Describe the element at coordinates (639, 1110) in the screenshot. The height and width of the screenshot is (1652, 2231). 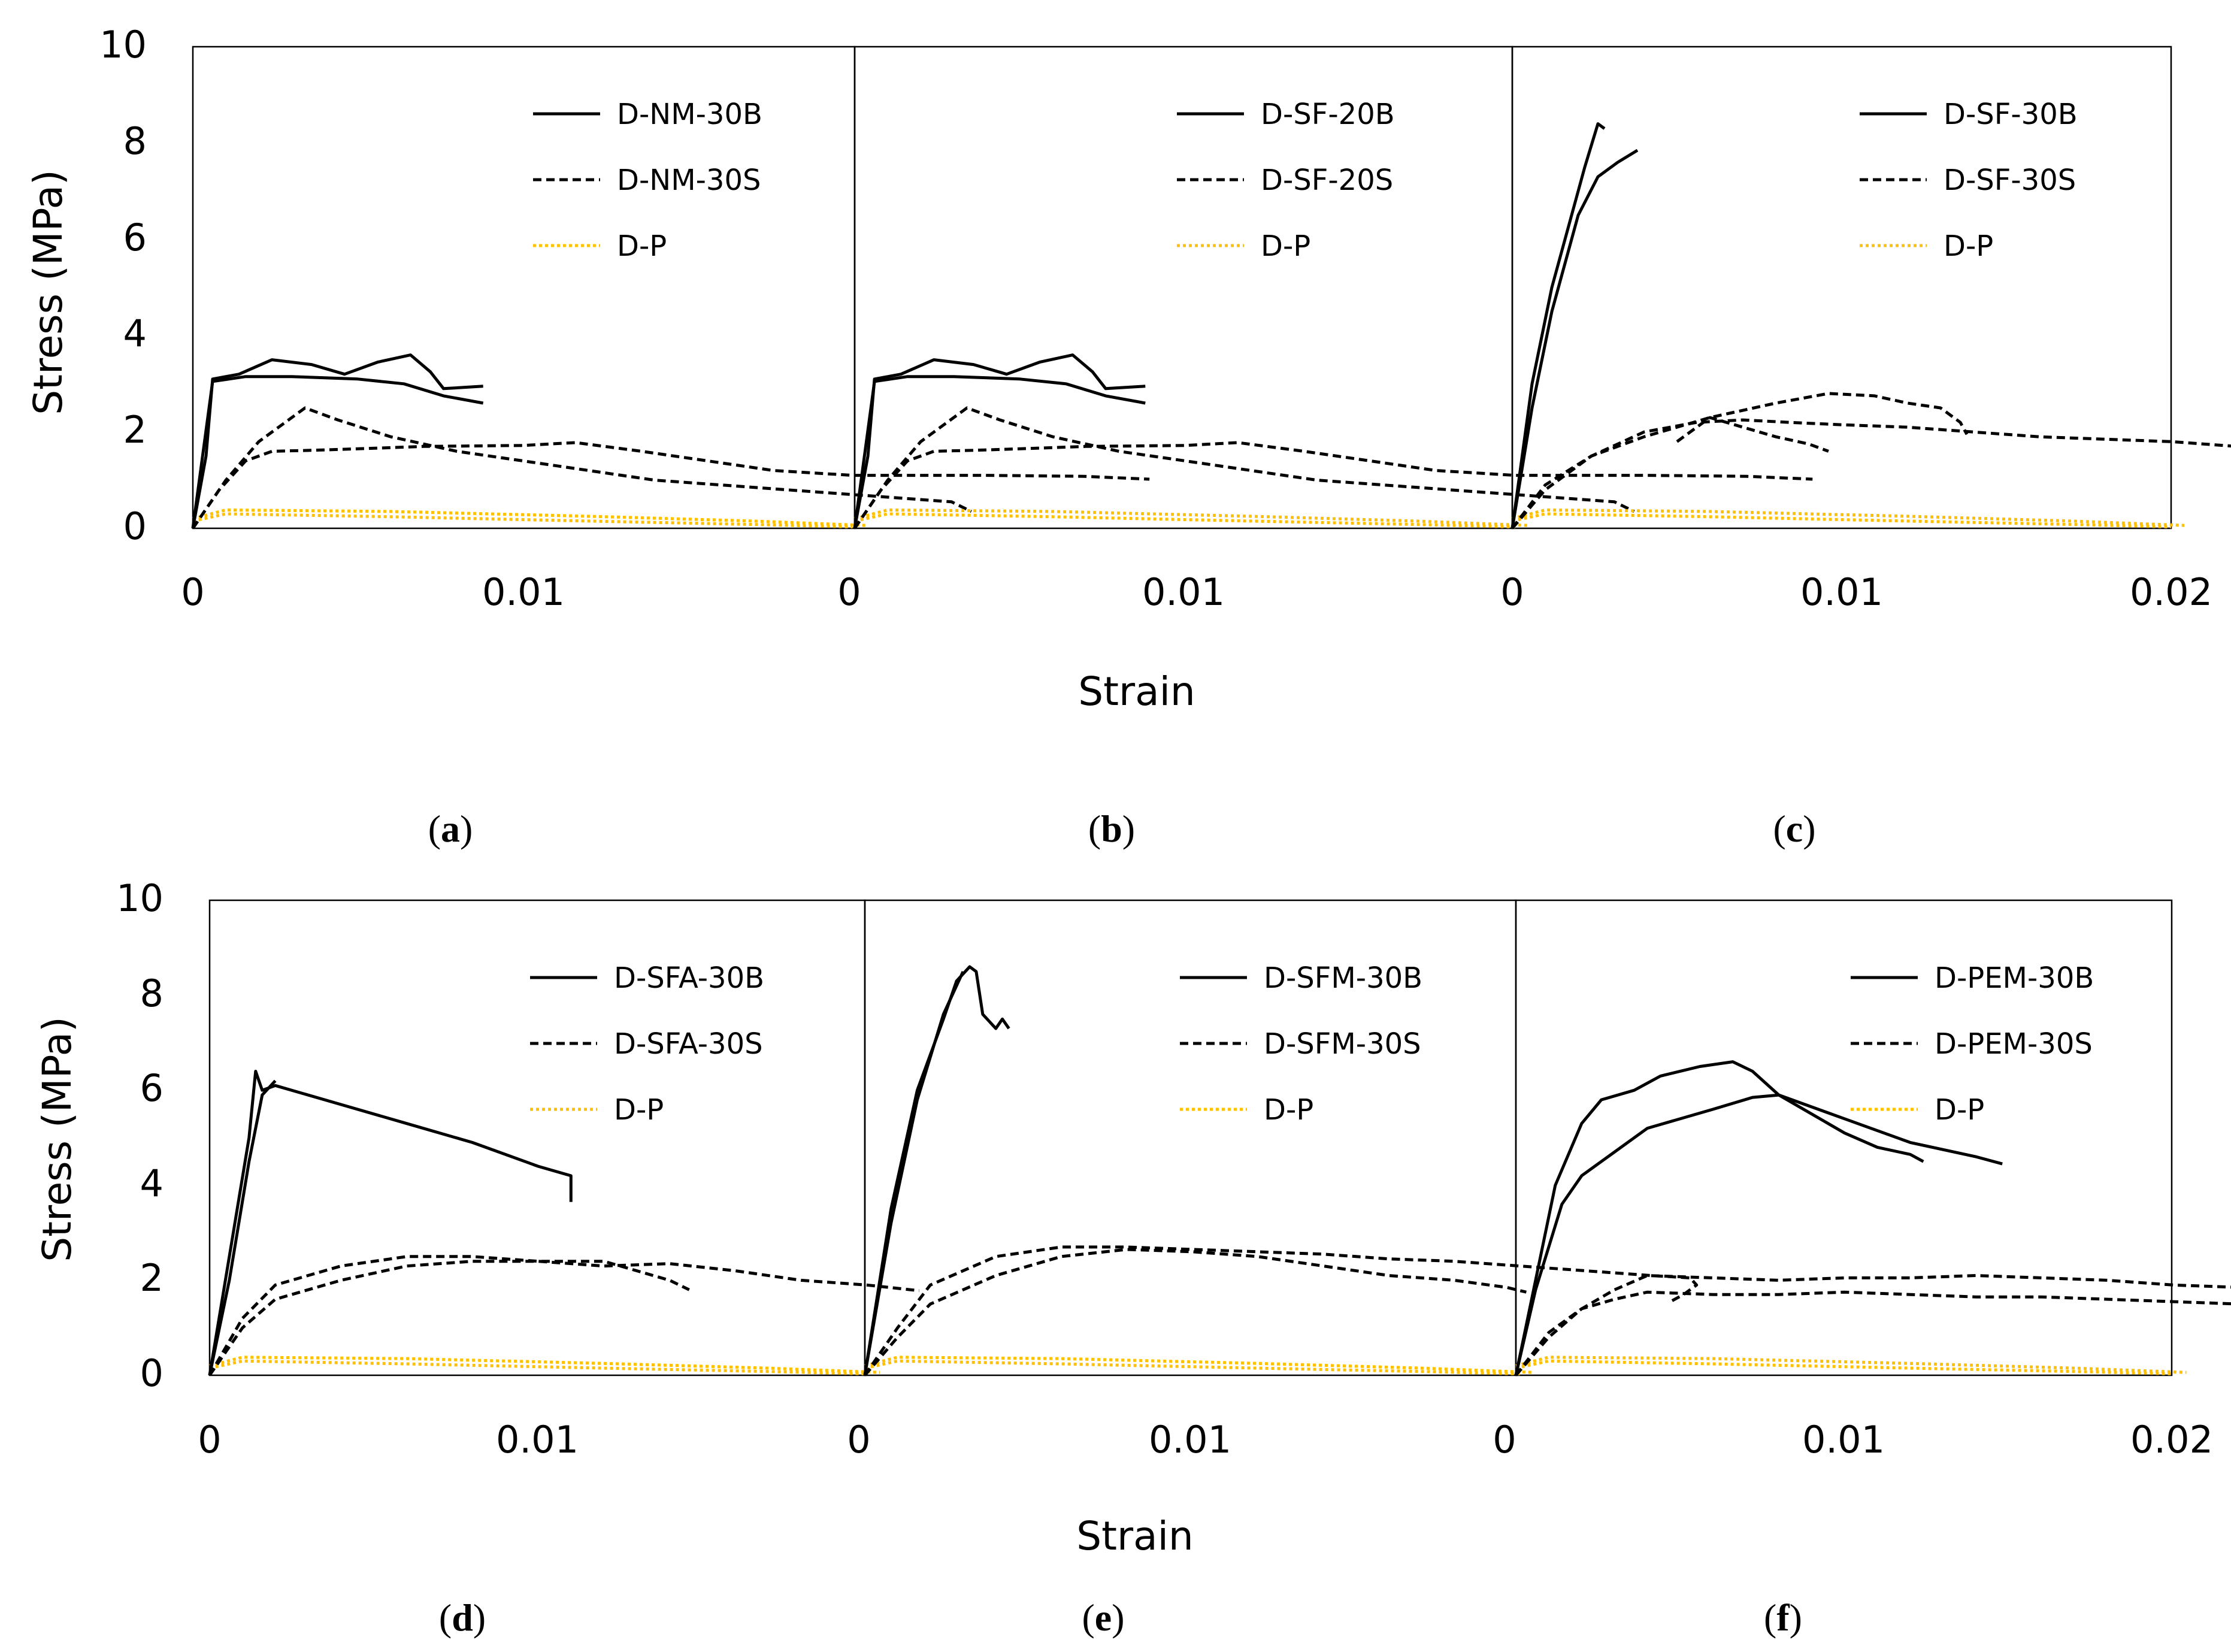
I see `legend-label-d-2: D-P` at that location.